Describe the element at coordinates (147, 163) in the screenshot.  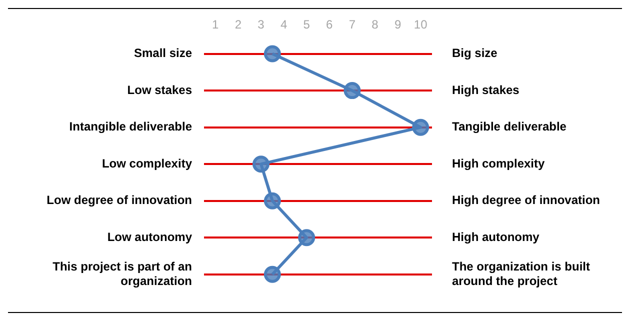
I see `y-tick-label: Low complexity` at that location.